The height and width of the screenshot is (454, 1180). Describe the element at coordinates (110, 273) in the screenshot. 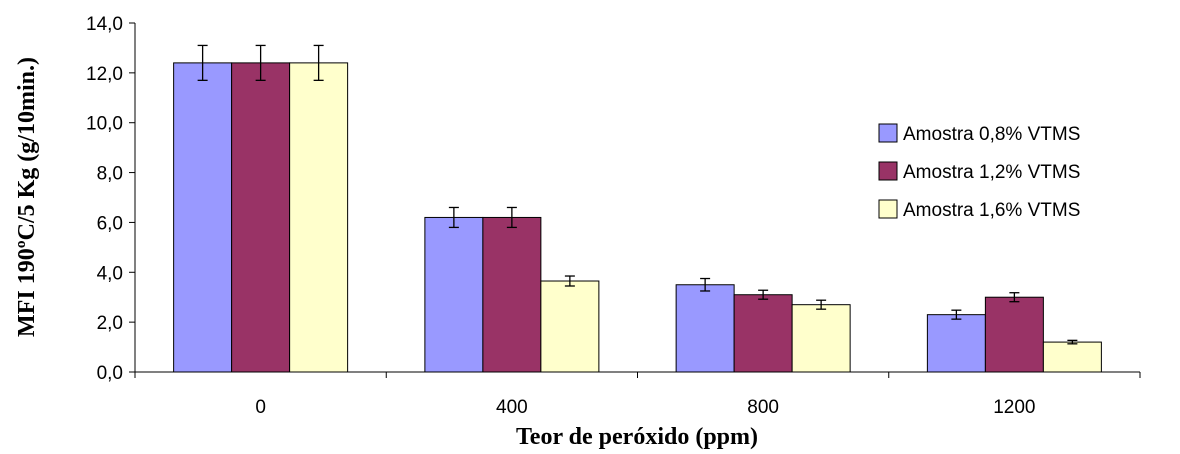

I see `y-tick-label: 4,0` at that location.